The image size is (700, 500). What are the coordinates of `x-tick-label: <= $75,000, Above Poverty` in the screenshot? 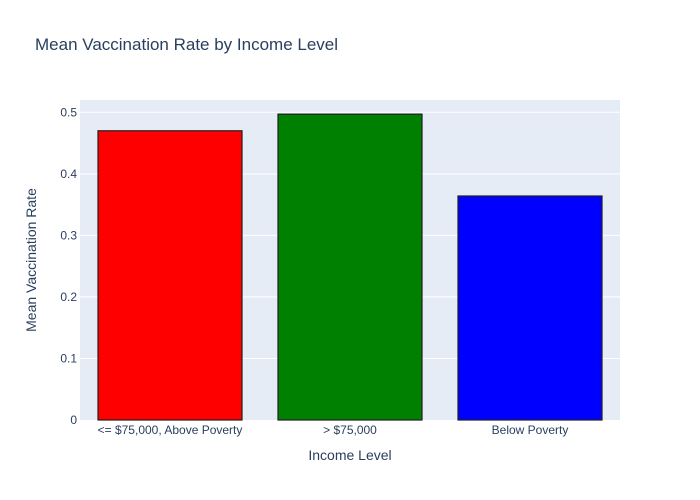 It's located at (170, 430).